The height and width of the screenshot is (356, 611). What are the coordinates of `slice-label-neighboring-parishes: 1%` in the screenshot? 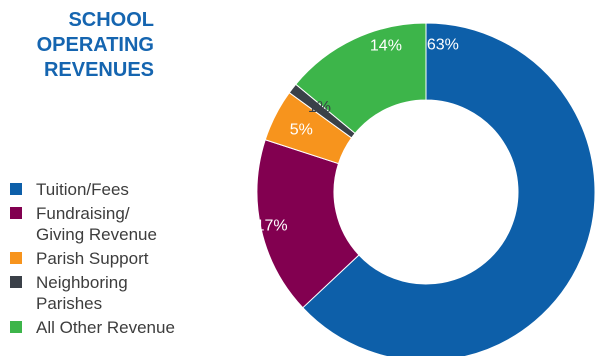 It's located at (319, 107).